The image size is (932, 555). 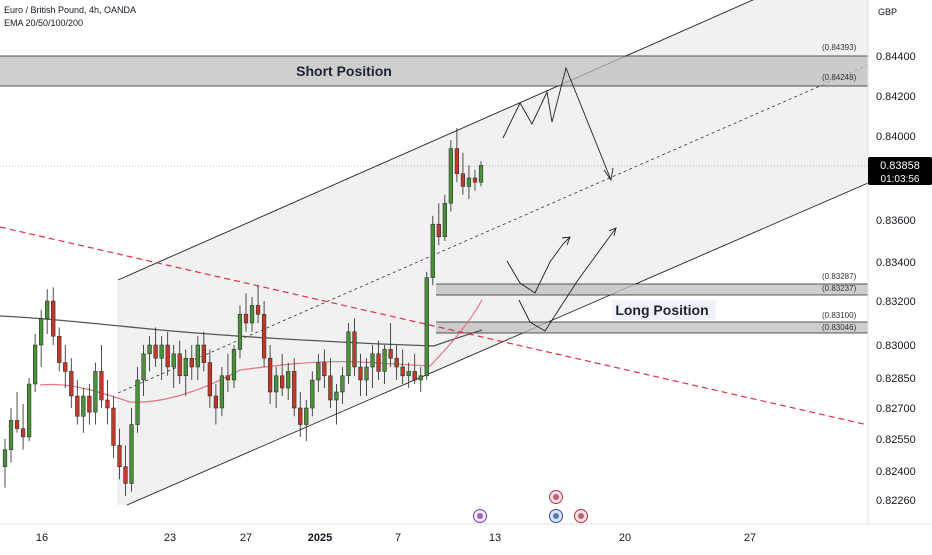 I want to click on x-tick-label: 23, so click(x=170, y=538).